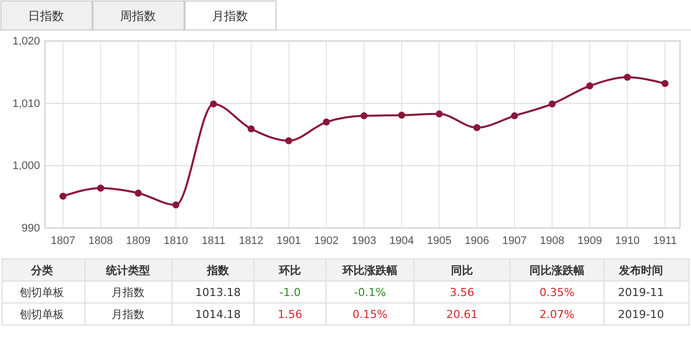 The width and height of the screenshot is (691, 341). I want to click on x-tick-label: 1905, so click(439, 240).